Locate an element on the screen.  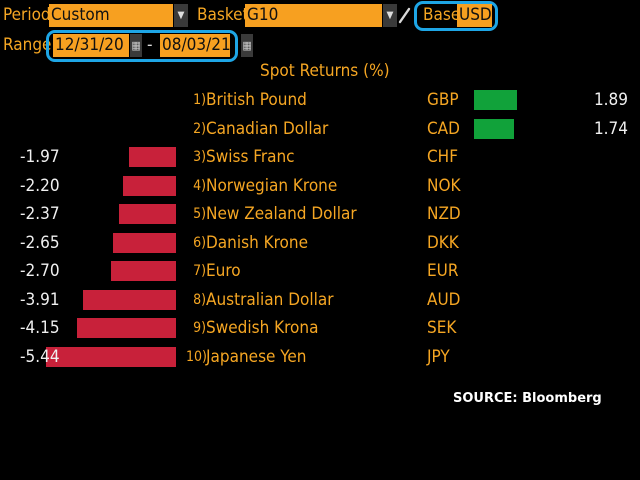
range-label: Range is located at coordinates (27, 45).